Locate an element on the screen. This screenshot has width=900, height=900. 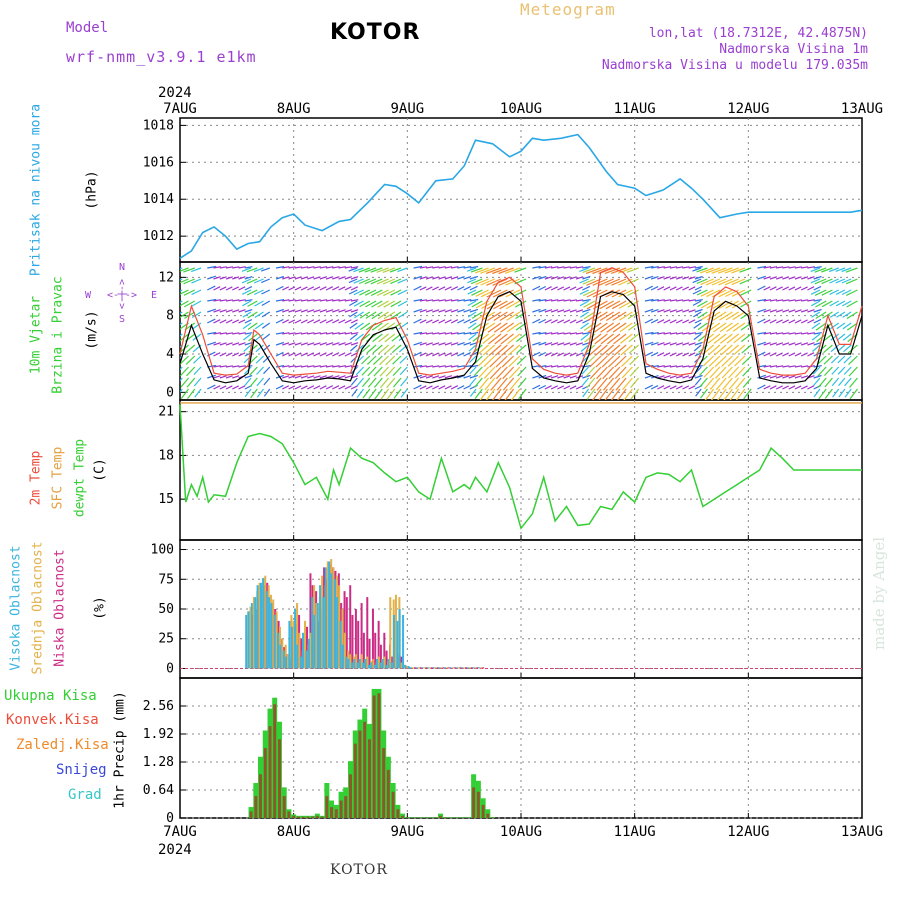
wind-vectors is located at coordinates (519, 332).